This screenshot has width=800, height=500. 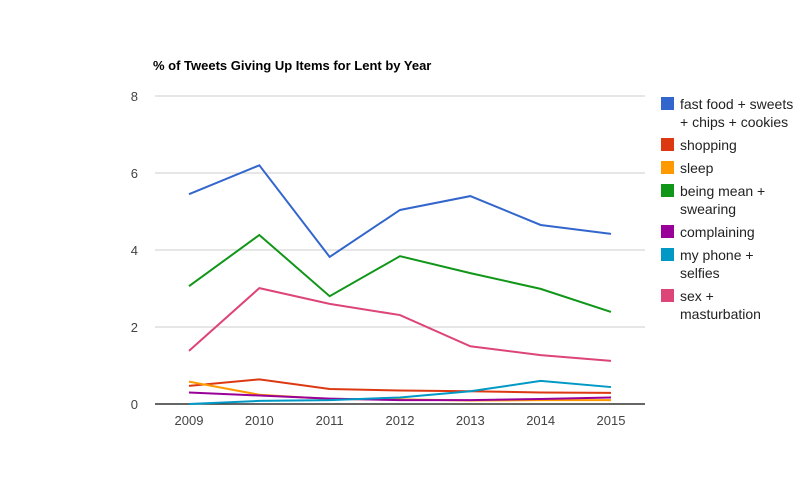 I want to click on y-tick-label: 6, so click(x=134, y=173).